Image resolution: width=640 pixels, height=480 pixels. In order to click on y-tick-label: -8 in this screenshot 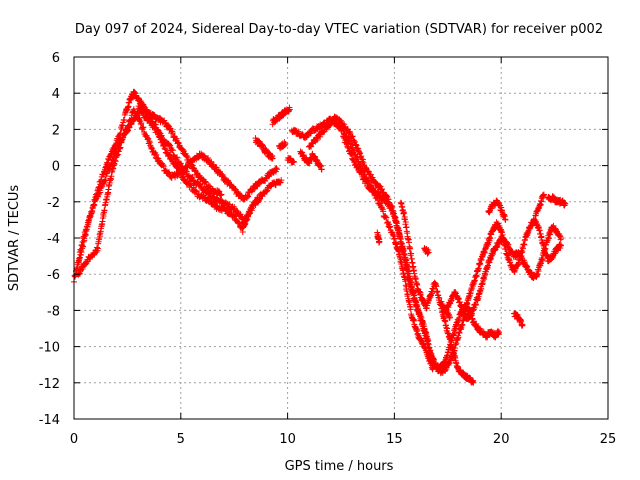, I will do `click(53, 311)`.